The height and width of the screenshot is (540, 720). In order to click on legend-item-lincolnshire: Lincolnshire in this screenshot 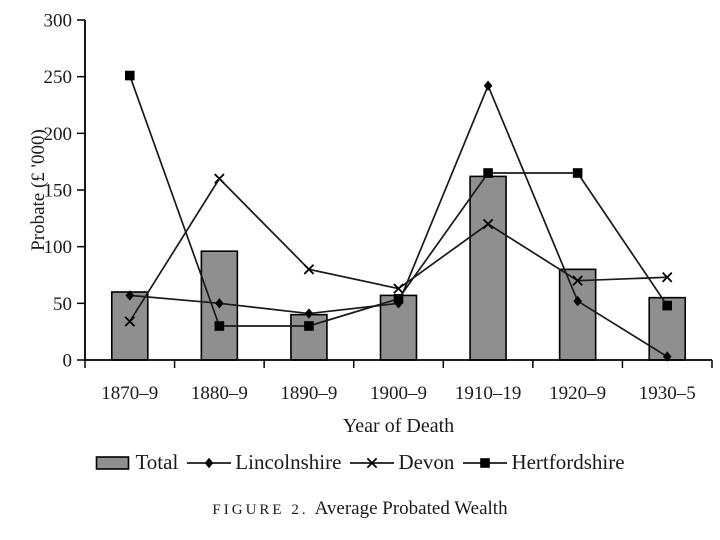, I will do `click(264, 462)`.